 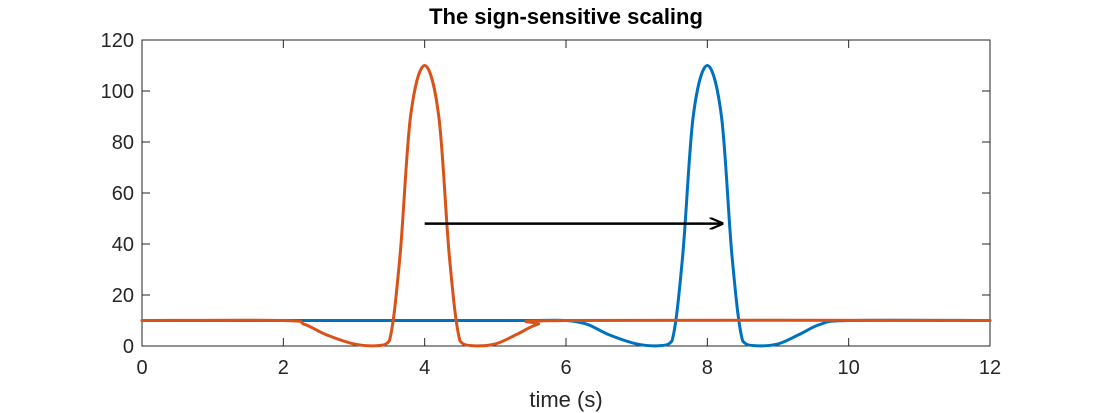 I want to click on x-axis-label: time (s), so click(x=565, y=399).